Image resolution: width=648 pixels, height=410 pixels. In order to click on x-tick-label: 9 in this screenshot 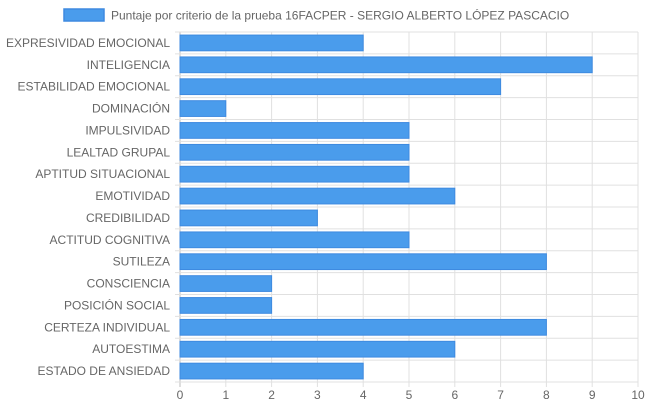, I will do `click(592, 395)`.